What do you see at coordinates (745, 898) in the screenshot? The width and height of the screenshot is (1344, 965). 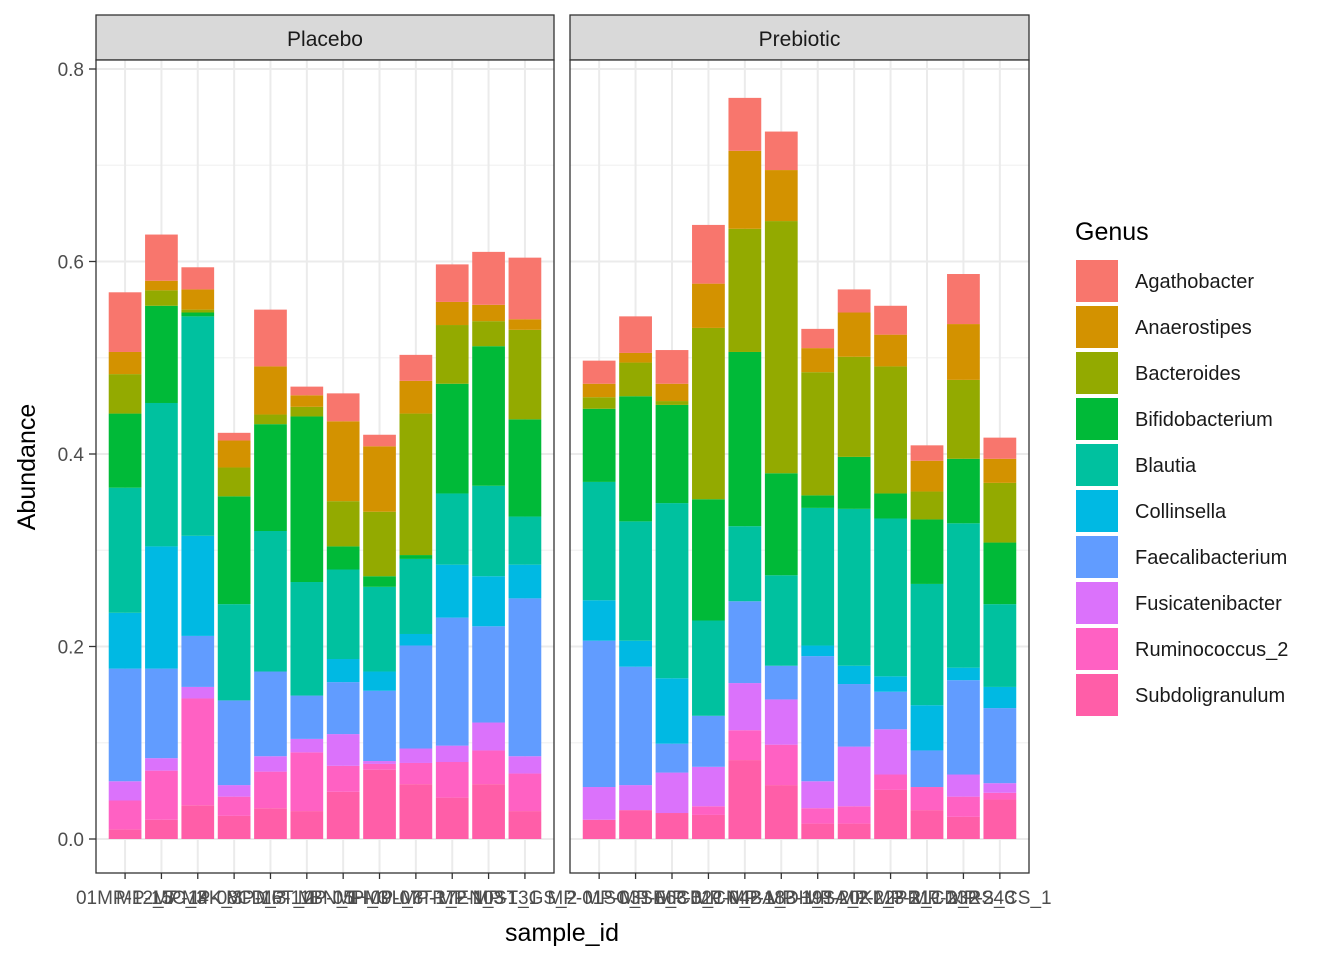 I see `x-tick-label: MP-04BA_3` at bounding box center [745, 898].